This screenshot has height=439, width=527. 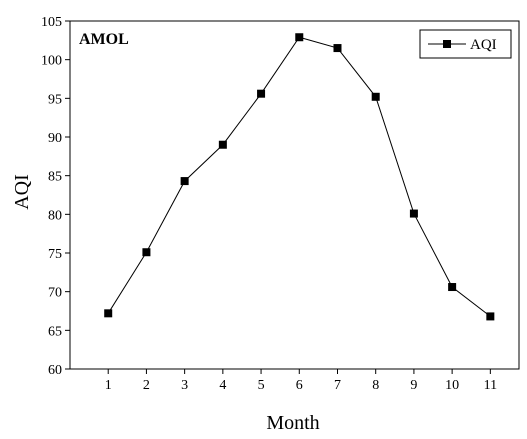 I want to click on x-axis-label: Month, so click(x=292, y=423).